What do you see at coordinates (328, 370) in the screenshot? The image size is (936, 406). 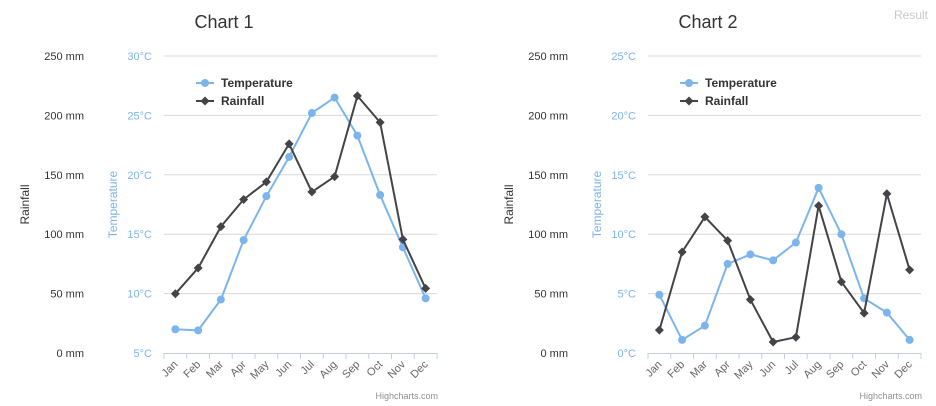 I see `x-tick-label: Aug` at bounding box center [328, 370].